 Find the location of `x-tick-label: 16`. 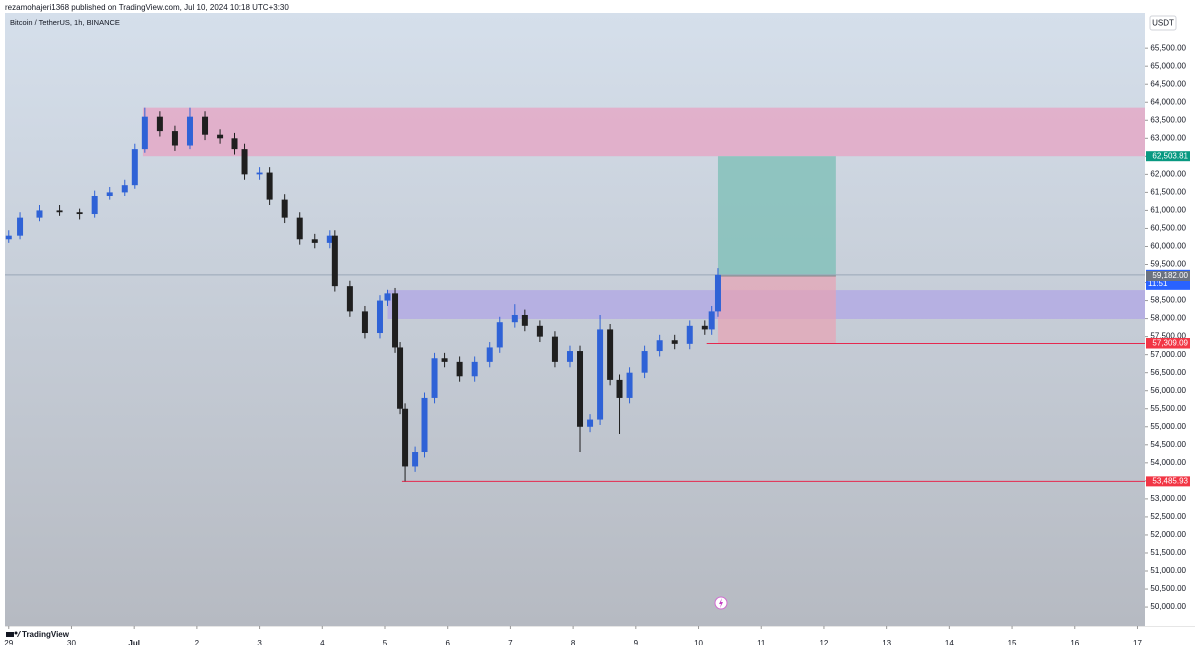

x-tick-label: 16 is located at coordinates (1074, 642).